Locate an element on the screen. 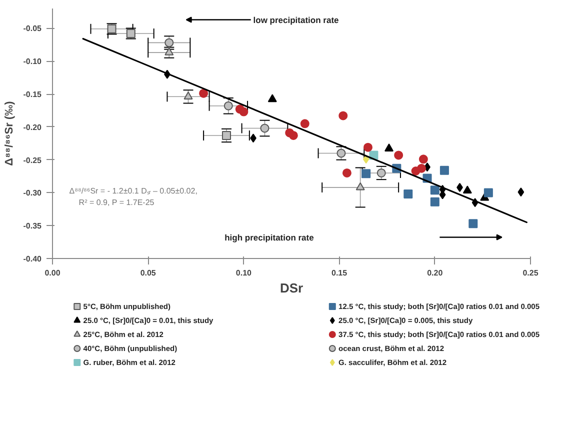 This screenshot has height=428, width=584. annotation: Δ⁸⁸/⁸⁶Sr = - 1.2±0.1 Dₛᵣ – 0.05±0.02, is located at coordinates (133, 191).